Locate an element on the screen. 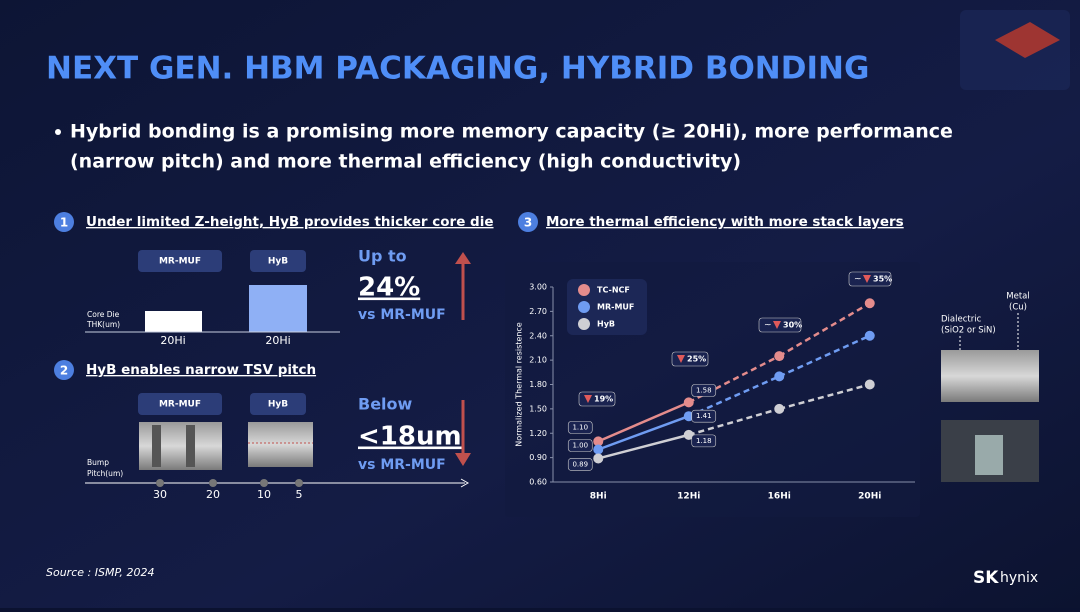 The width and height of the screenshot is (1080, 612). pitch-tick: 5 is located at coordinates (299, 494).